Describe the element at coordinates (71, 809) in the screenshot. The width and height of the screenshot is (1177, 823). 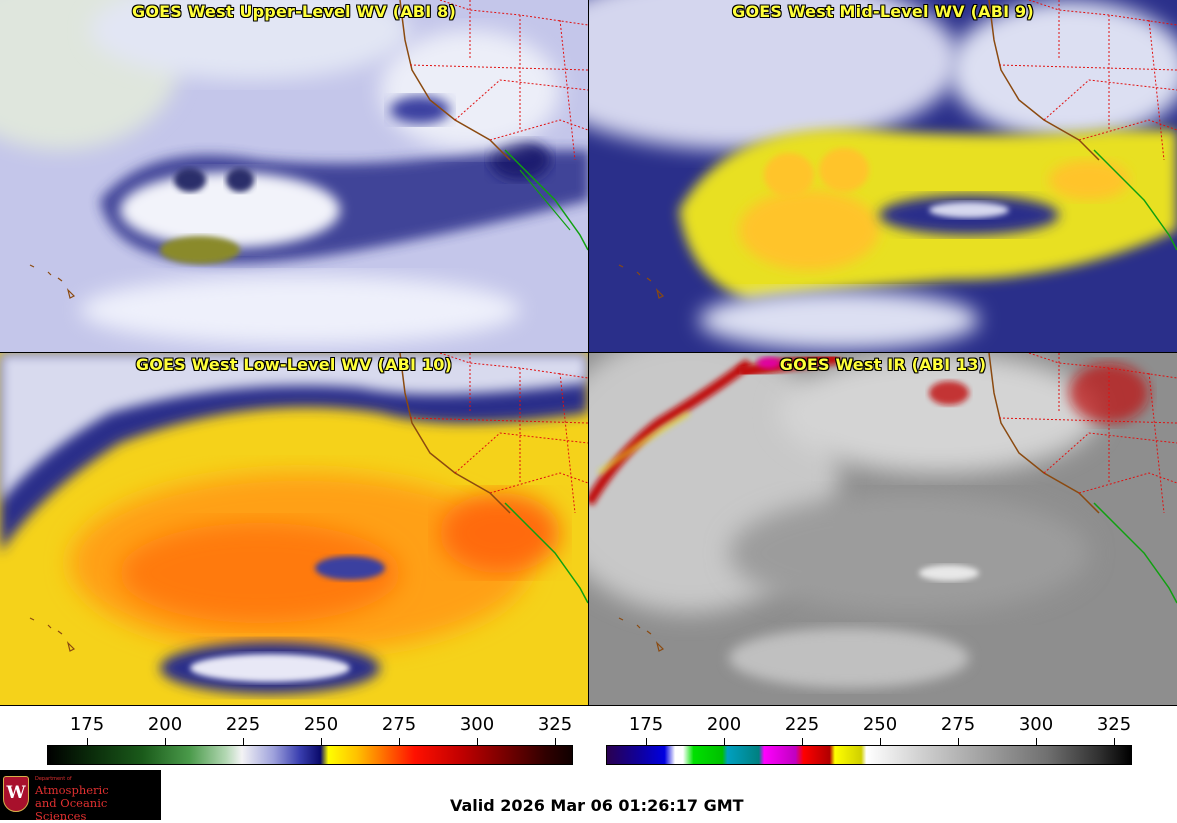
I see `logo-name-line2: and Oceanic Sciences` at that location.